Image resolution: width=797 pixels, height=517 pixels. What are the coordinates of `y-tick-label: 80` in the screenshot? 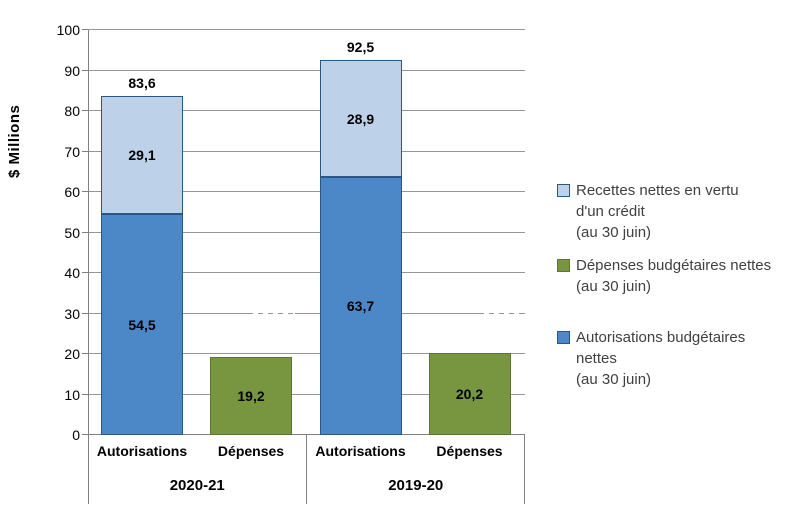 It's located at (72, 111).